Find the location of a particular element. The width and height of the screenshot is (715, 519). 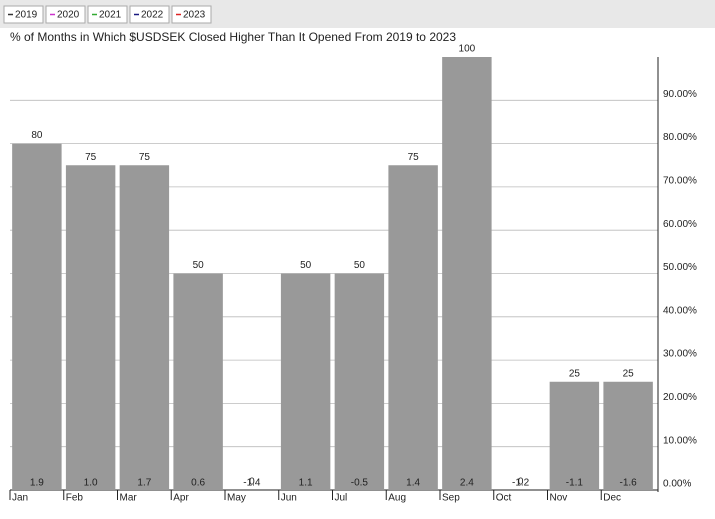

change-label: -1.6 is located at coordinates (629, 483).